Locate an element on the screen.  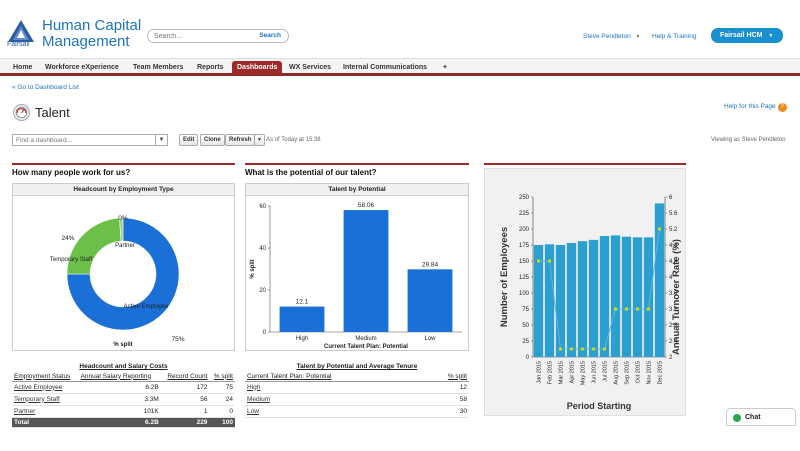
y2-tick-label: 6 is located at coordinates (671, 198).